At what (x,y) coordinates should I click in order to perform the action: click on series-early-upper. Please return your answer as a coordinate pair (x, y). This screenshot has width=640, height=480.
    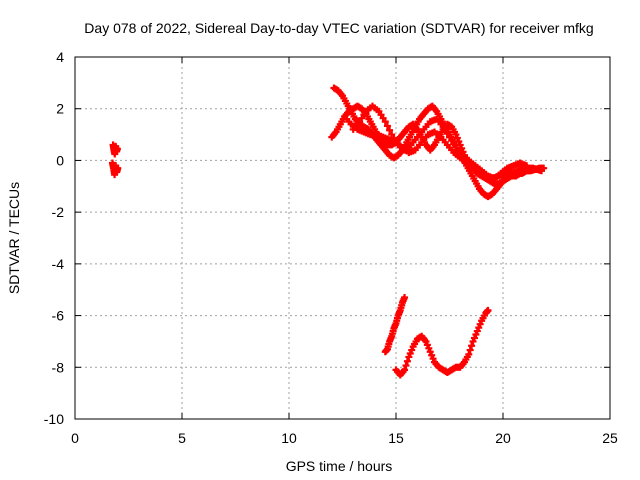
    Looking at the image, I should click on (115, 149).